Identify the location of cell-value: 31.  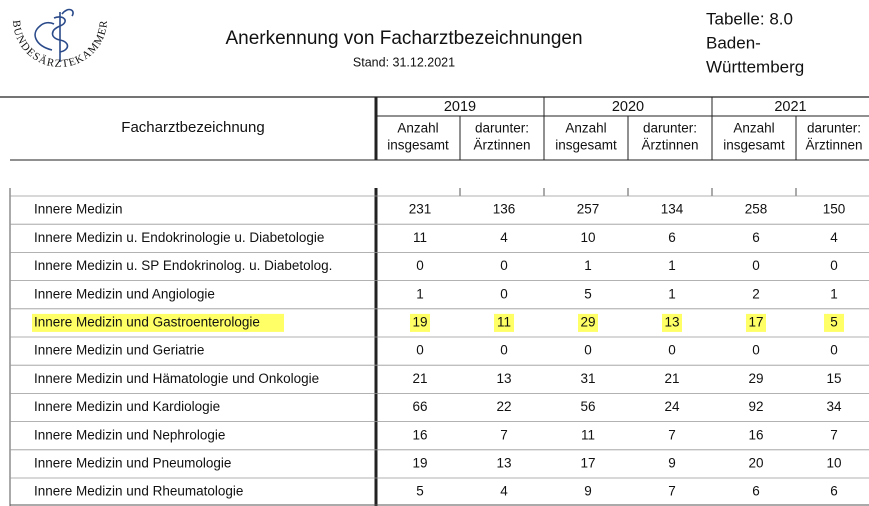
(587, 378).